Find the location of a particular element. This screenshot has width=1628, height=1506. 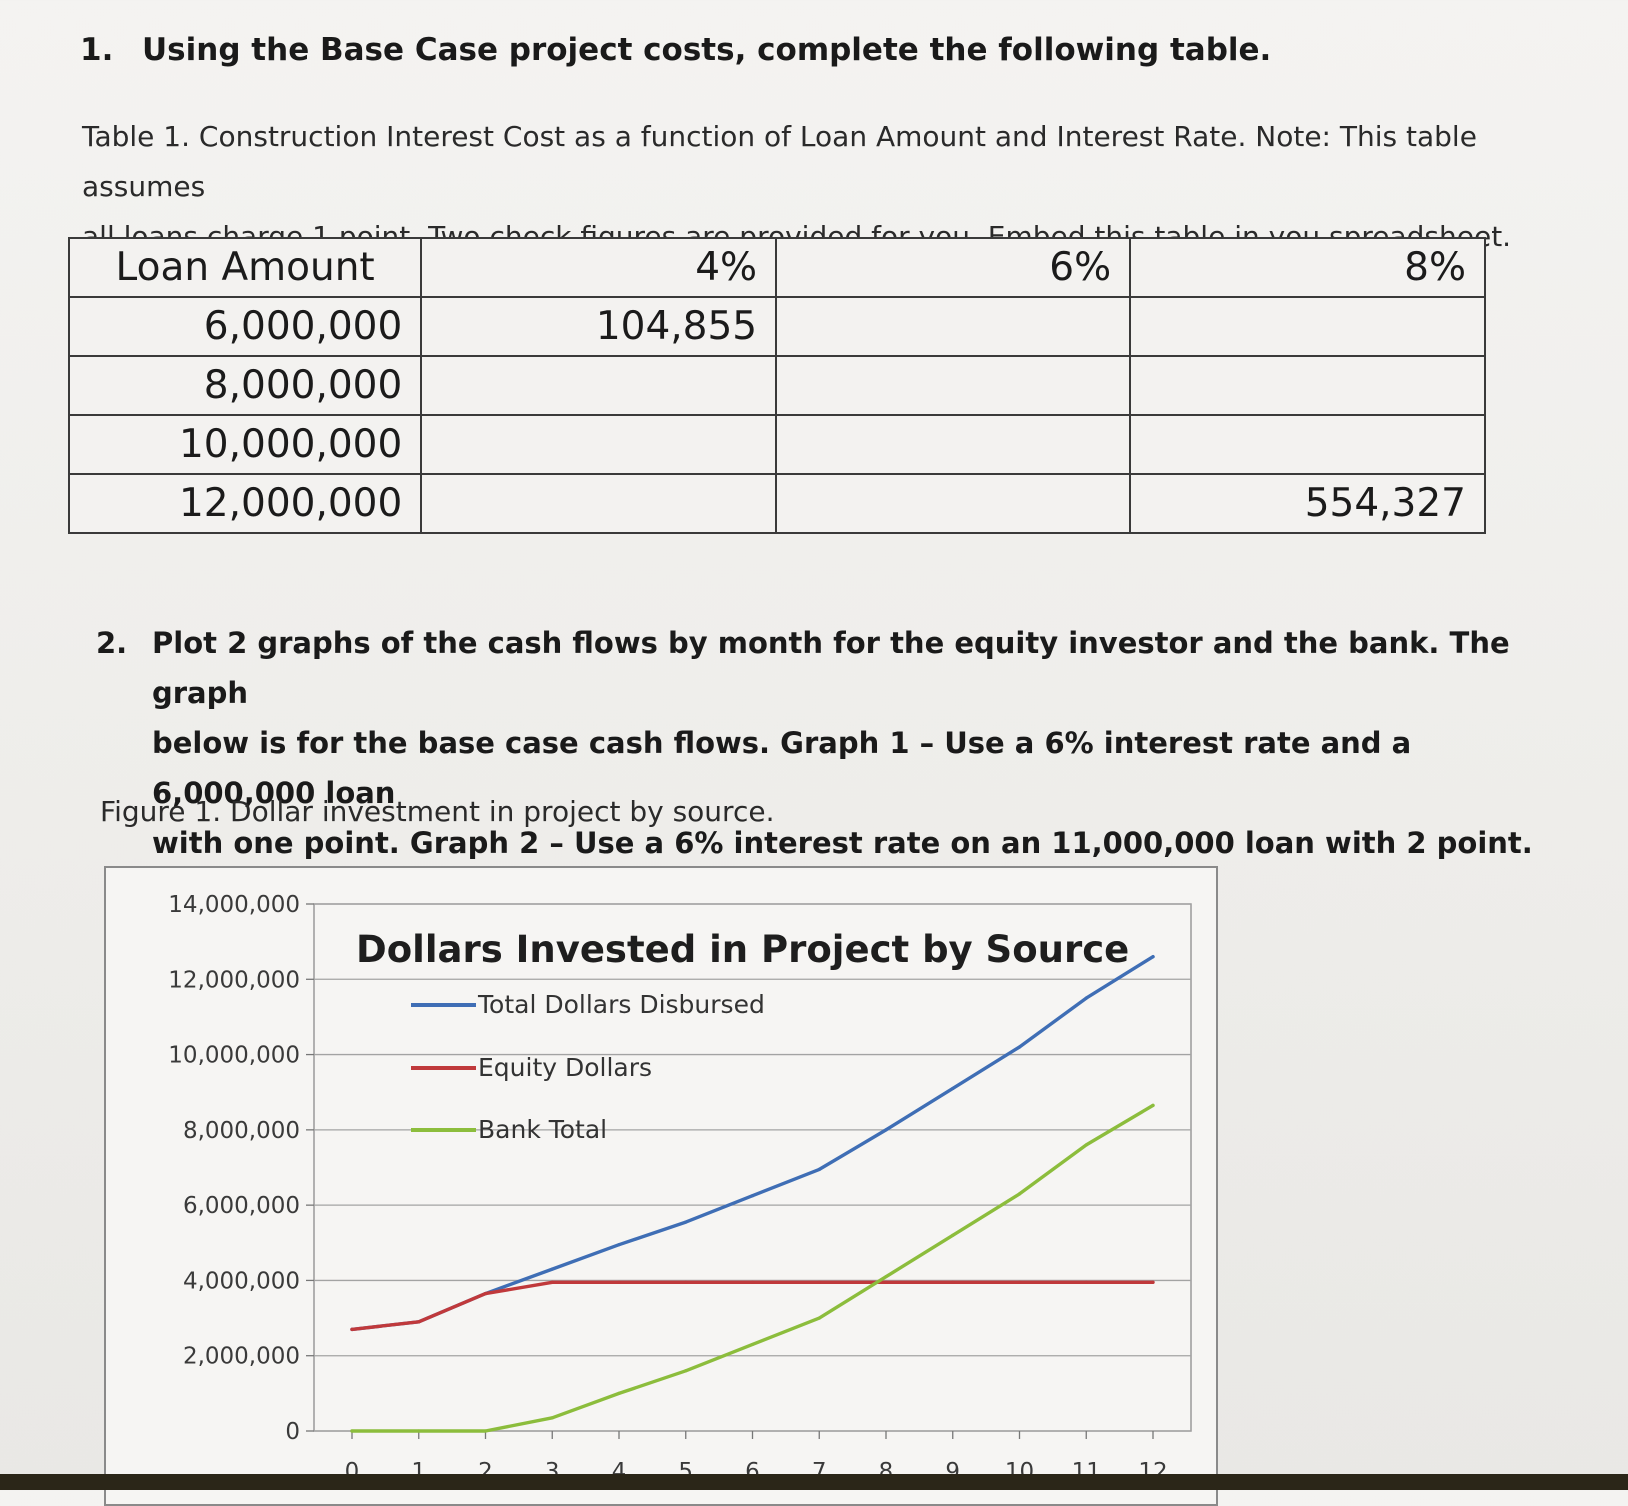

legend-label: Bank Total is located at coordinates (542, 1129).